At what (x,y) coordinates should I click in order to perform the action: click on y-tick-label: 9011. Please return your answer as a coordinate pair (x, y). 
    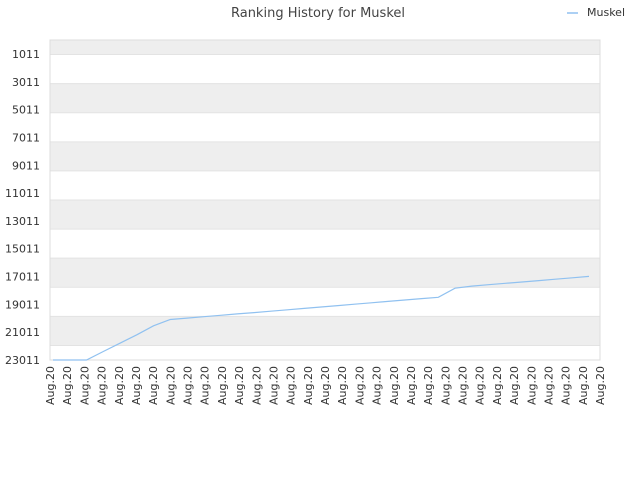
    Looking at the image, I should click on (26, 165).